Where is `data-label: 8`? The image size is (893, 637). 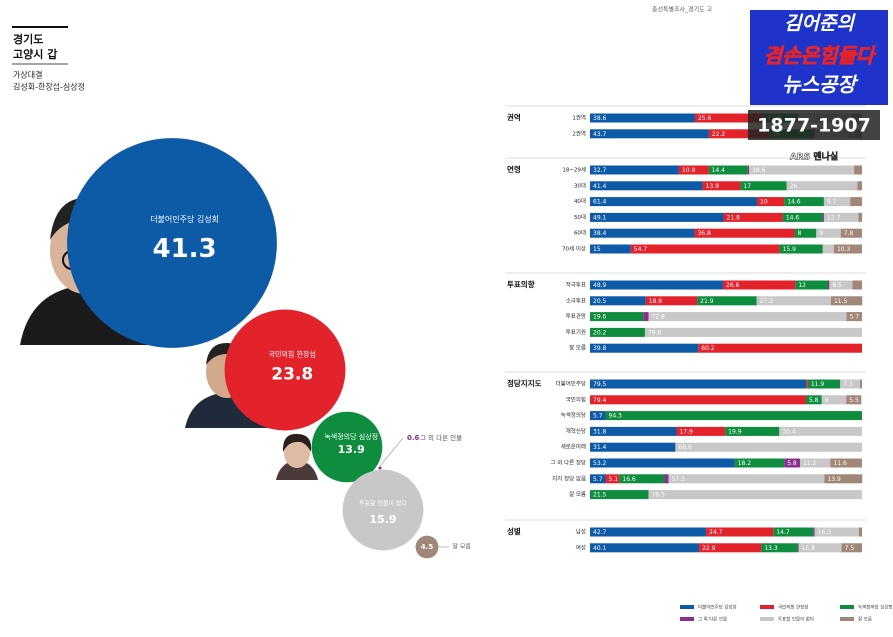
data-label: 8 is located at coordinates (800, 233).